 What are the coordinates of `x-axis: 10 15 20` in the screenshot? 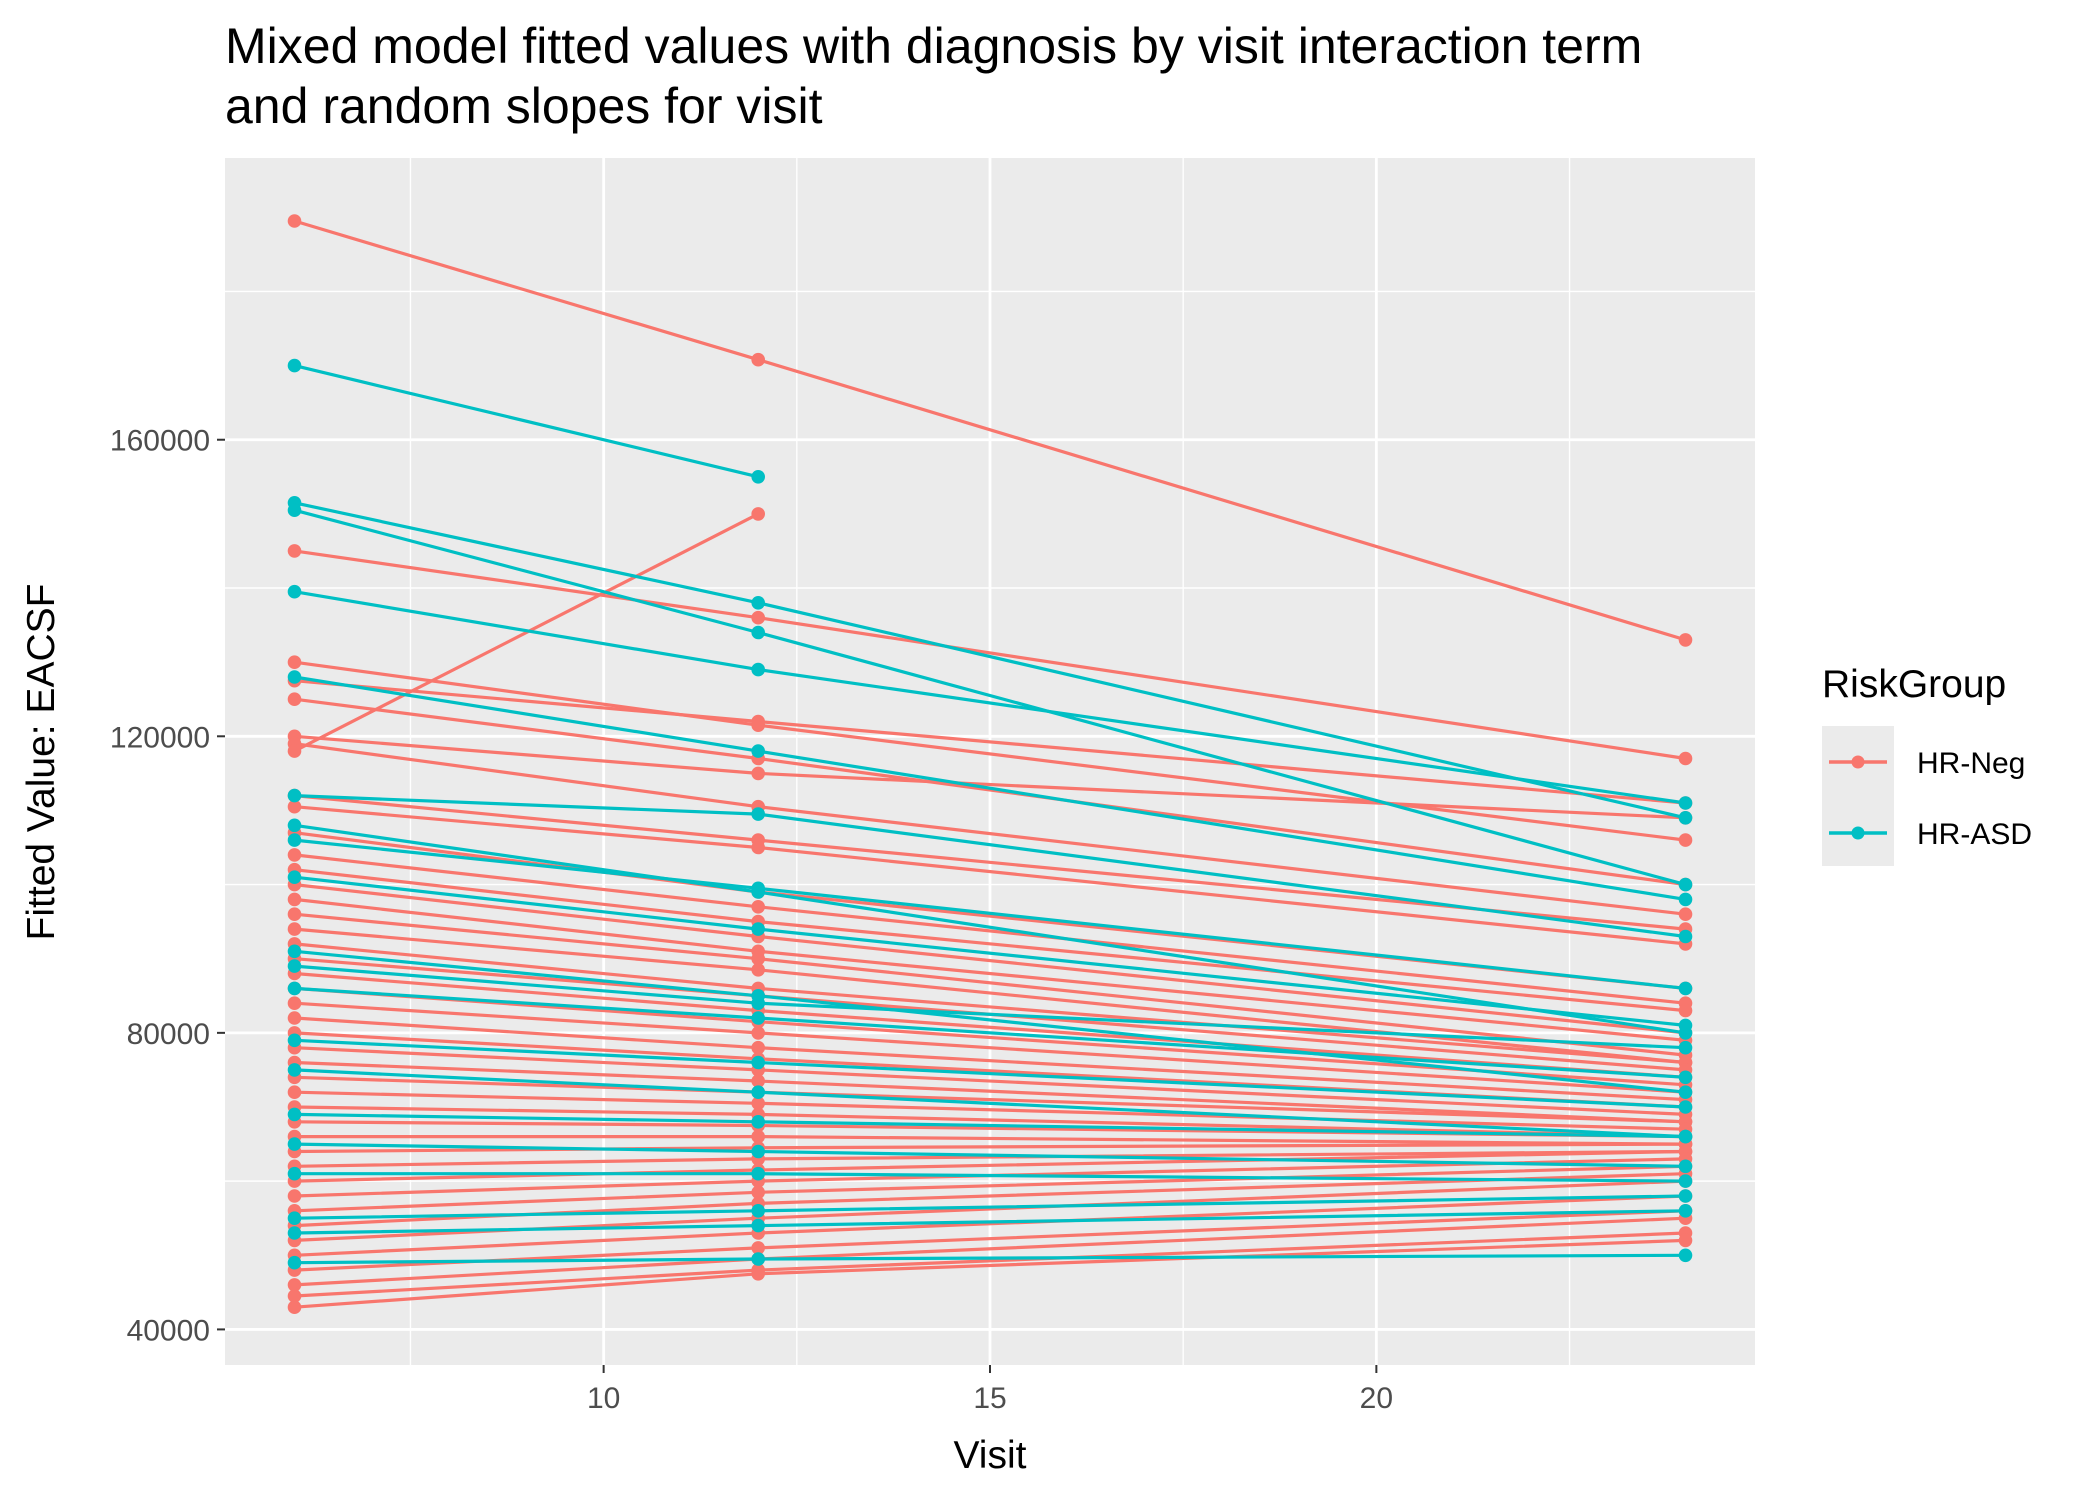 It's located at (990, 1390).